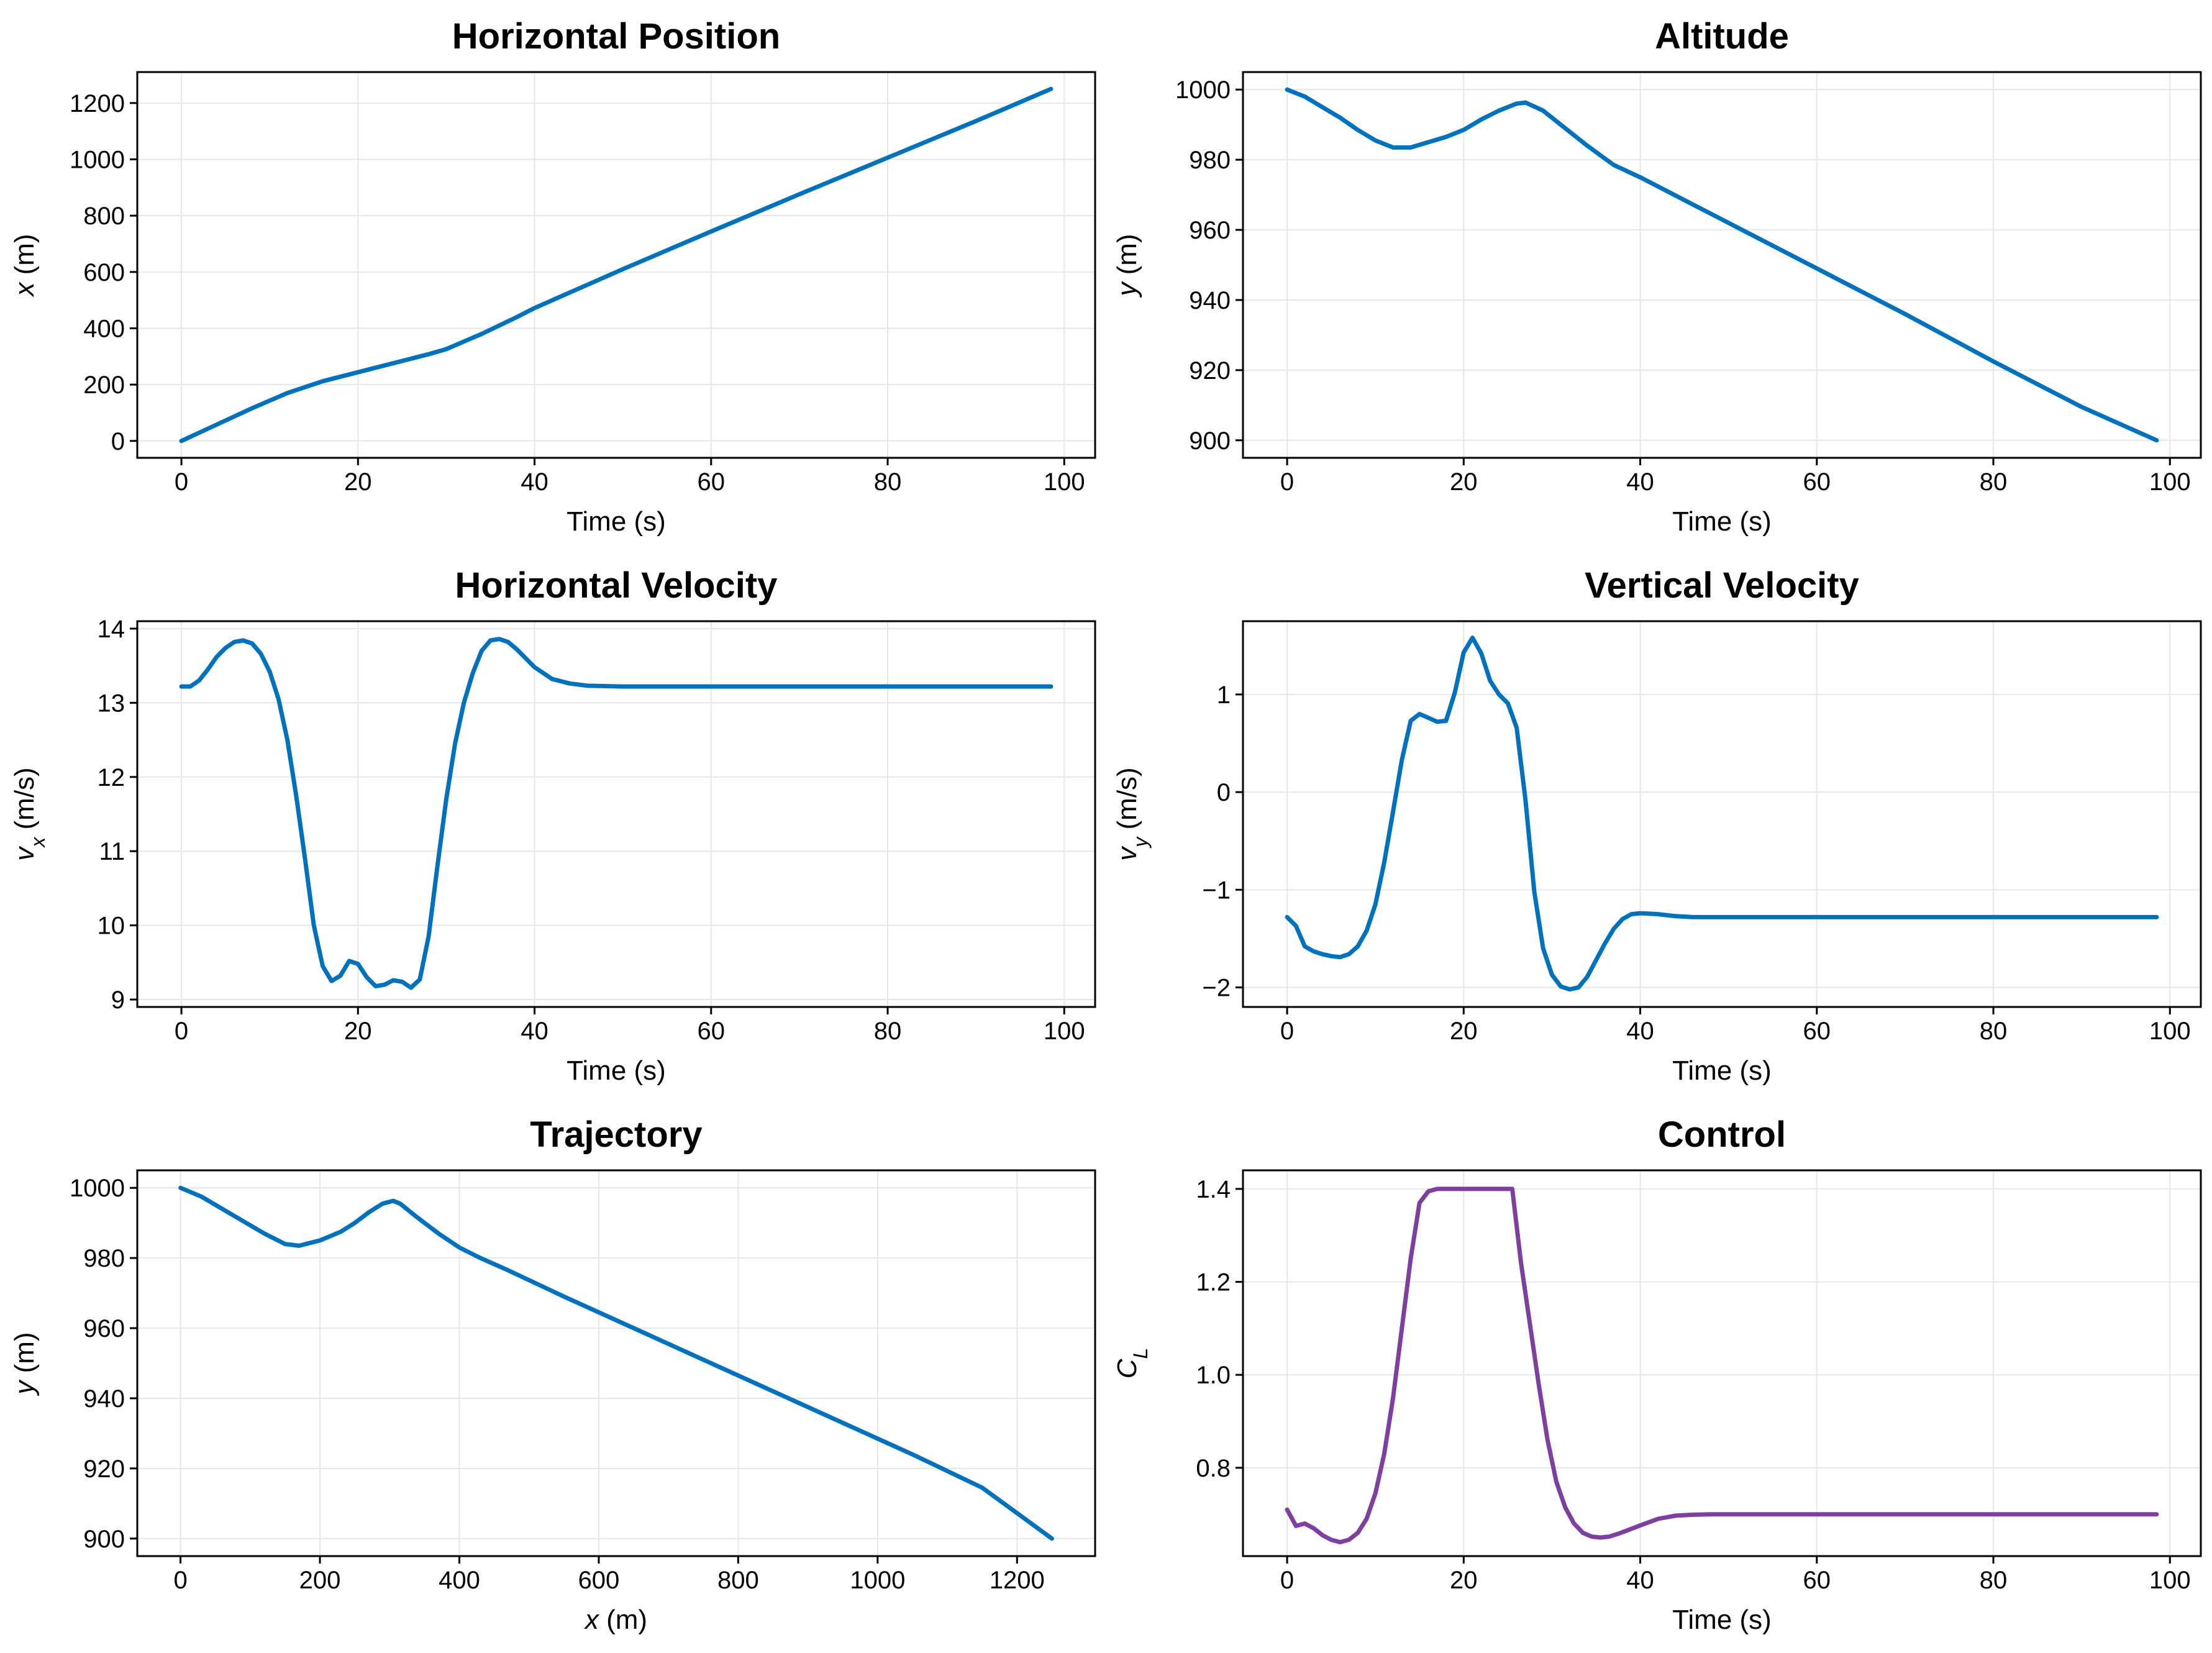  I want to click on y-tick-label: 0.8, so click(1213, 1468).